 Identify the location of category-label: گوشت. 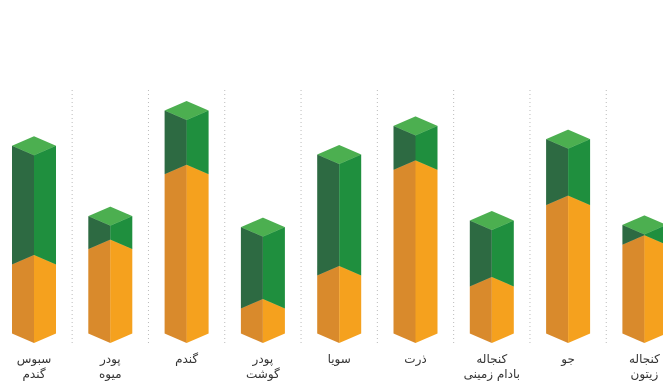
(263, 374).